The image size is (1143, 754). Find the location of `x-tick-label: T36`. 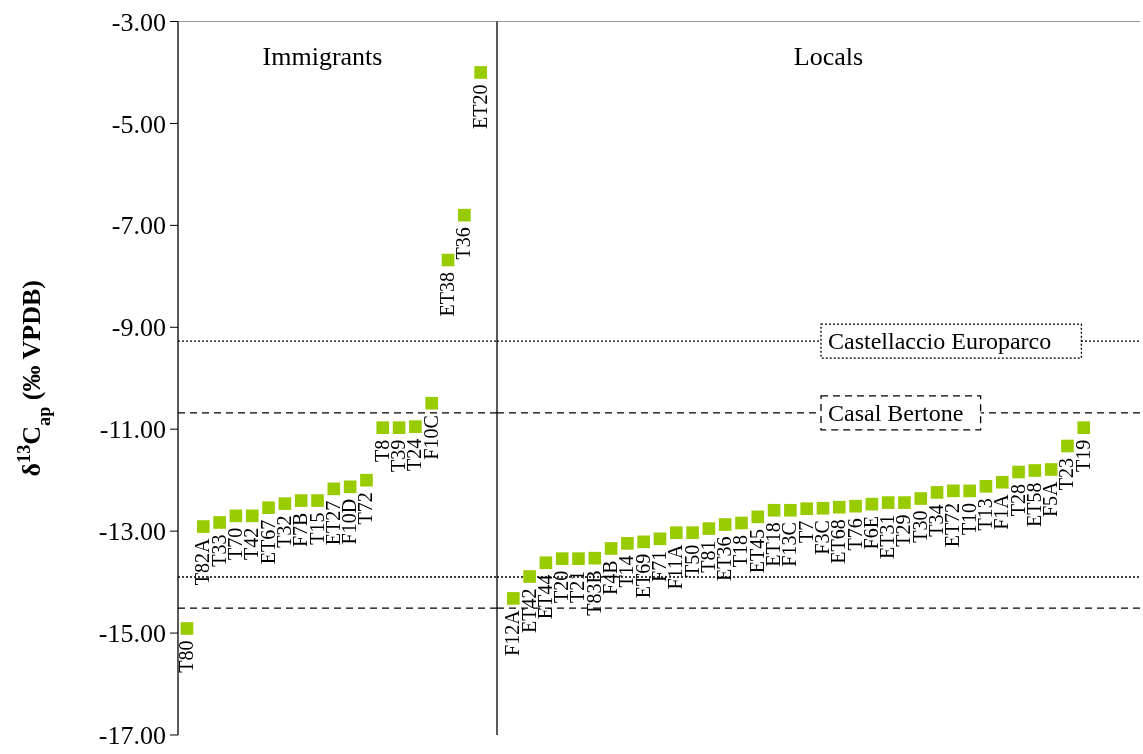

x-tick-label: T36 is located at coordinates (463, 243).